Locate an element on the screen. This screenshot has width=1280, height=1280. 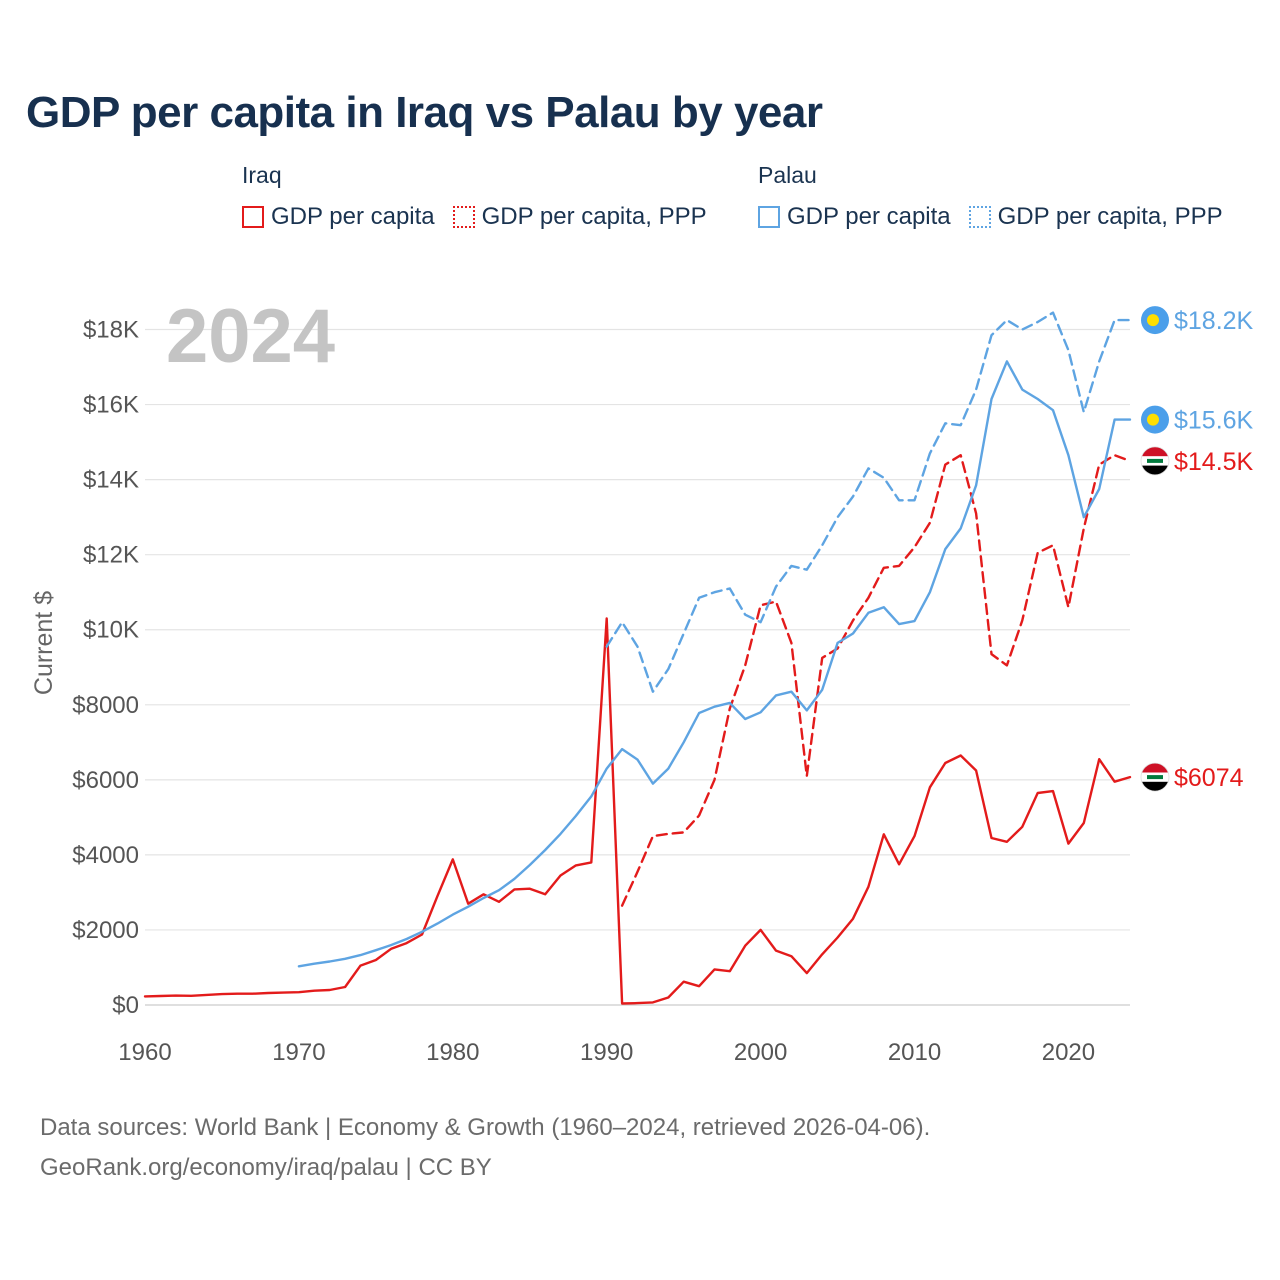
end-value-label: $18.2K is located at coordinates (1214, 321).